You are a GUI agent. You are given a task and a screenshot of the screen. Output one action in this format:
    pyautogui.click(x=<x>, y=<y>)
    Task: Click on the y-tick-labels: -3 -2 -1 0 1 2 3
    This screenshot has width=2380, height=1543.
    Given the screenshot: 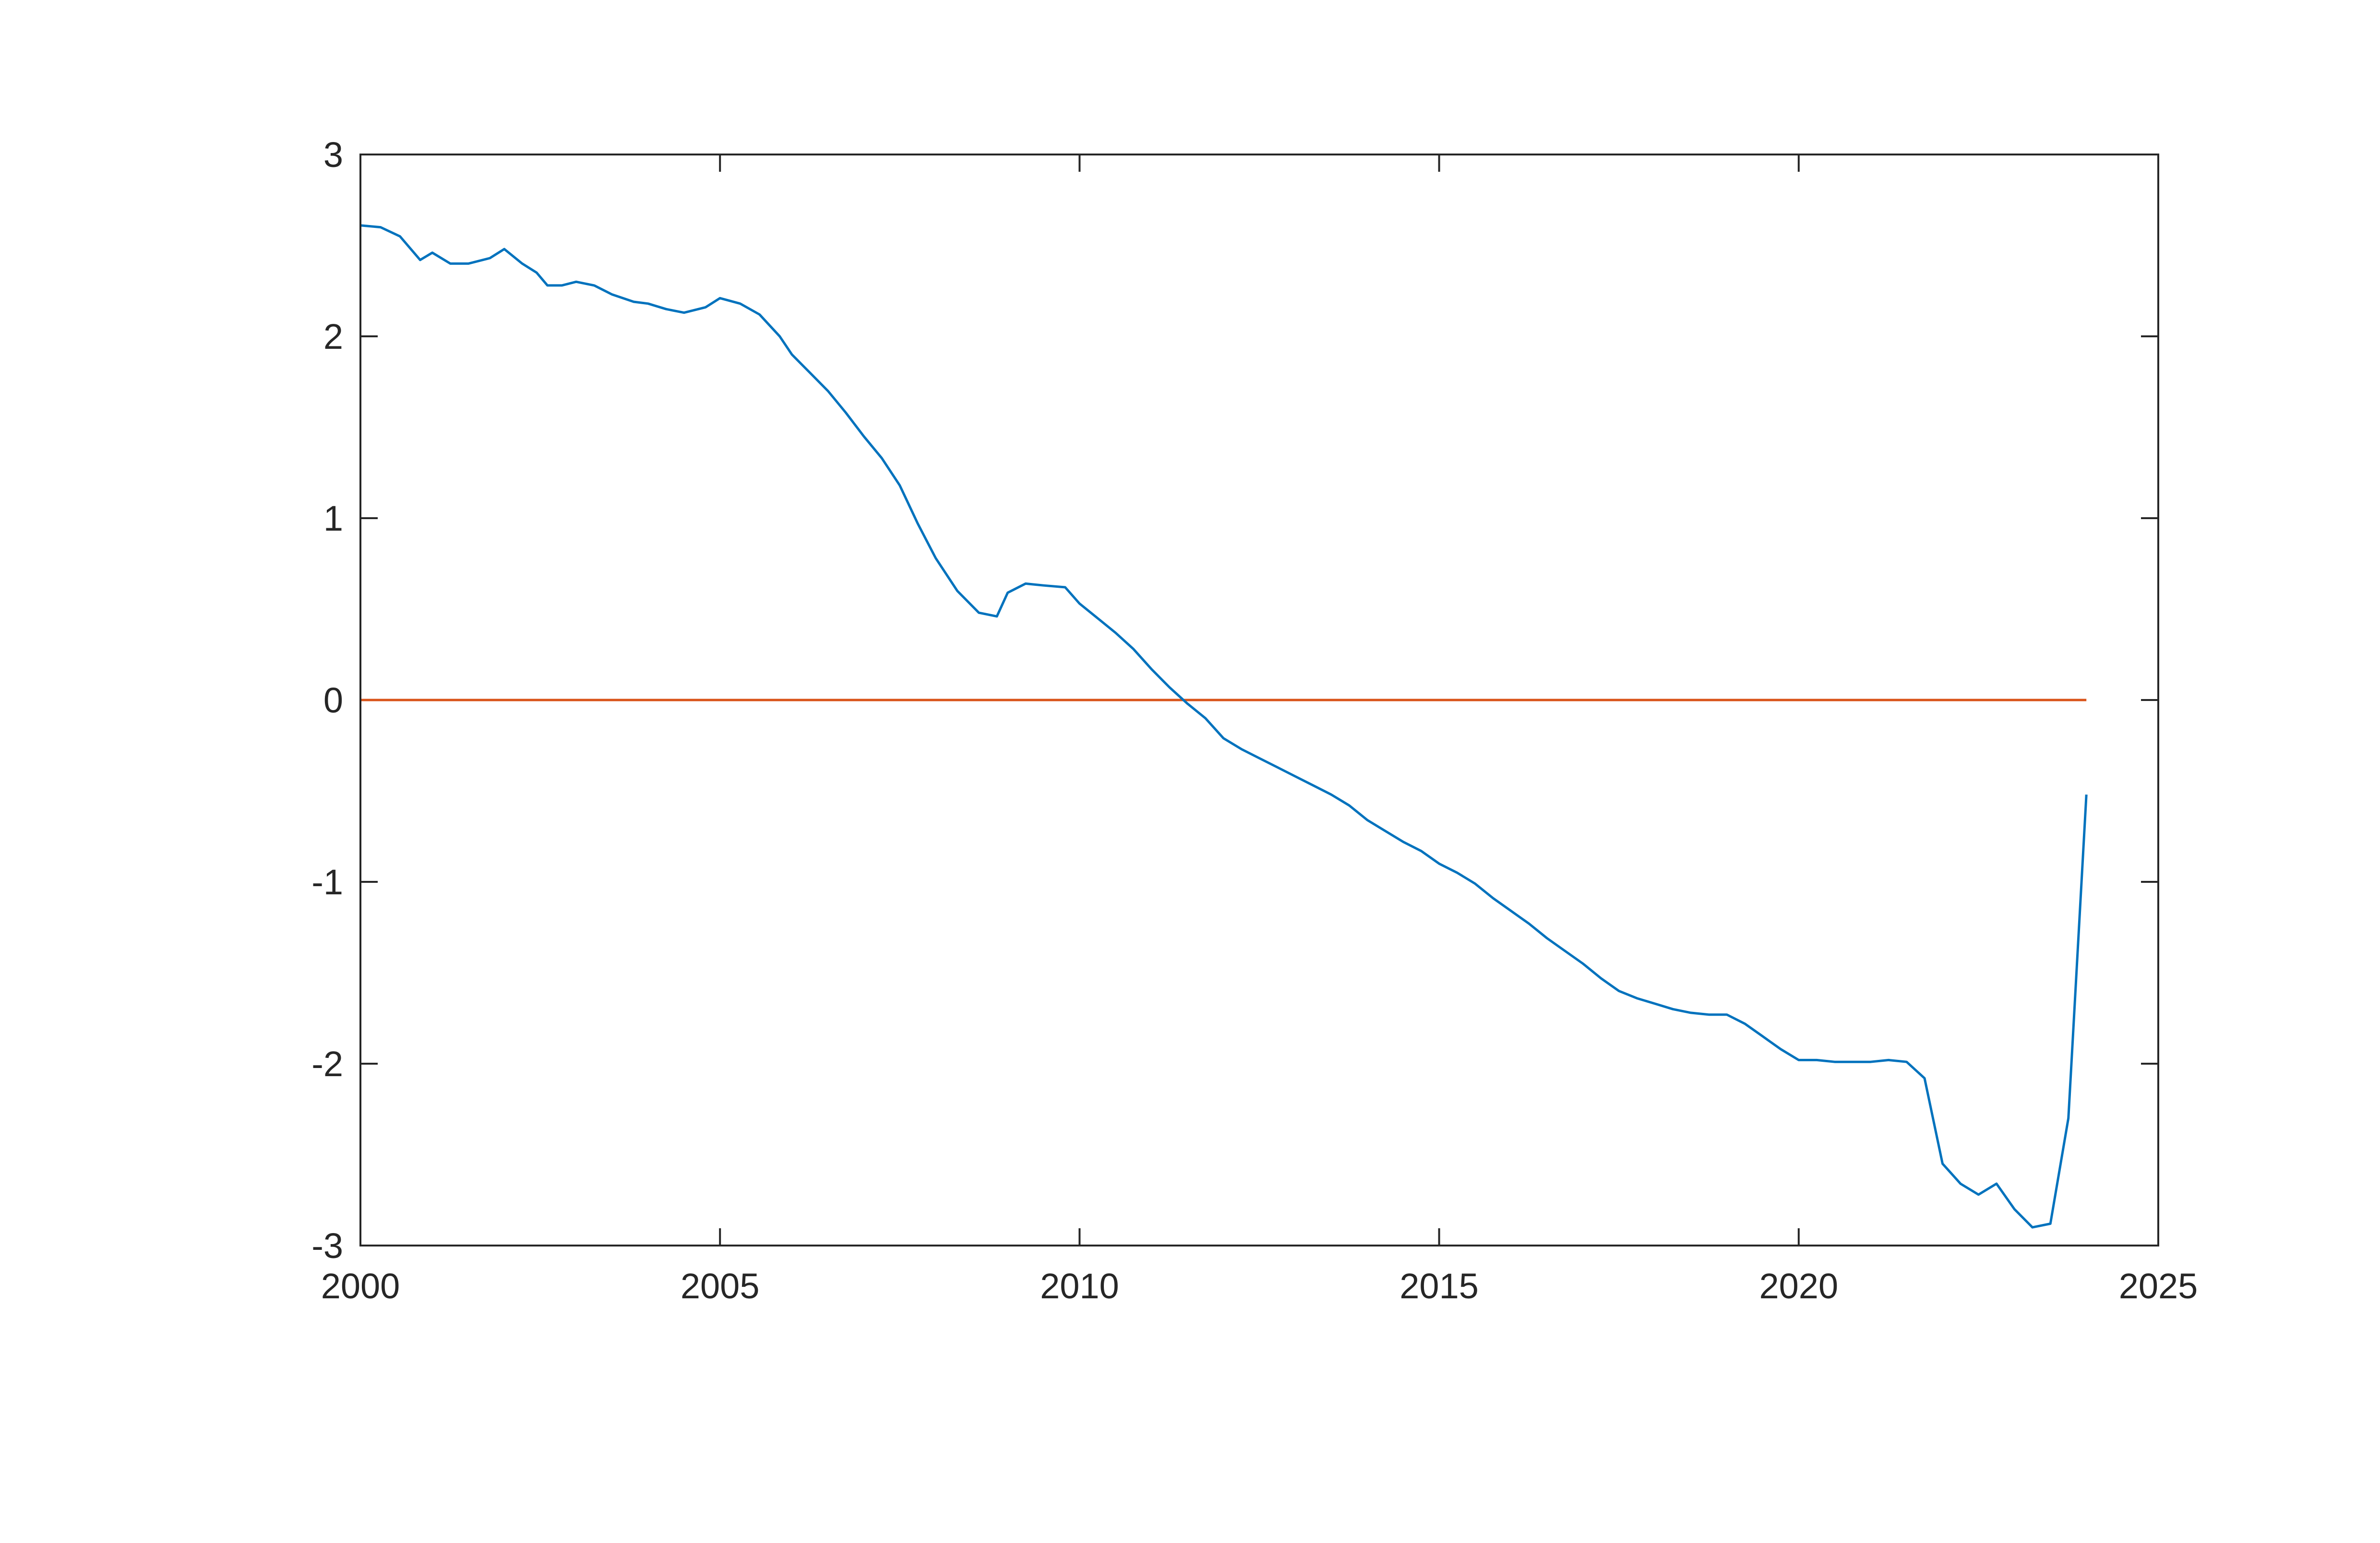 What is the action you would take?
    pyautogui.click(x=327, y=700)
    